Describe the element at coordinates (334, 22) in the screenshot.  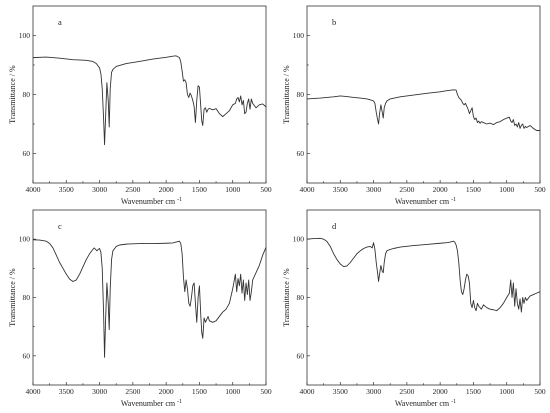
I see `panel-label: b` at that location.